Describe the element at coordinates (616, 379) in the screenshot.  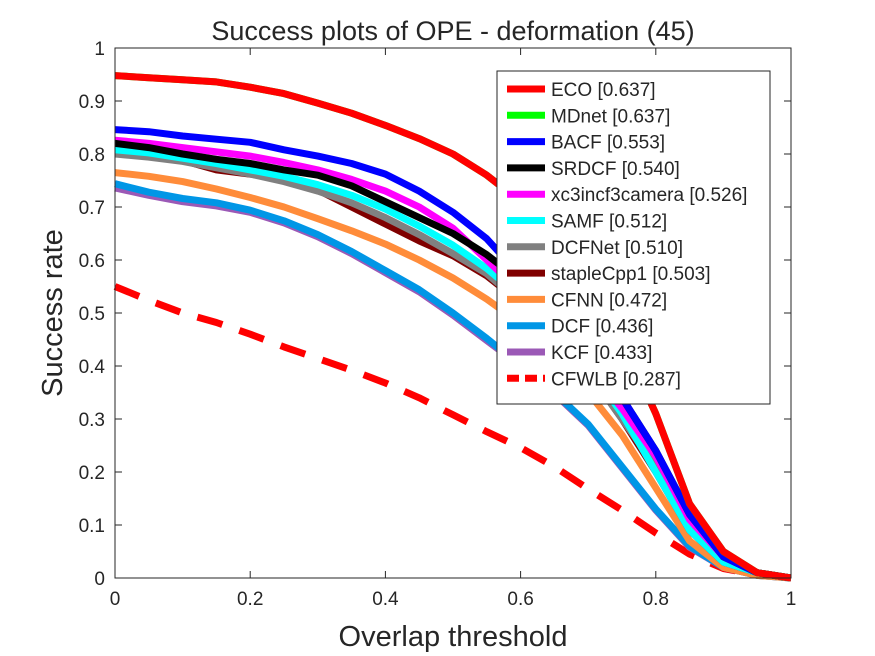
I see `legend-label: CFWLB [0.287]` at that location.